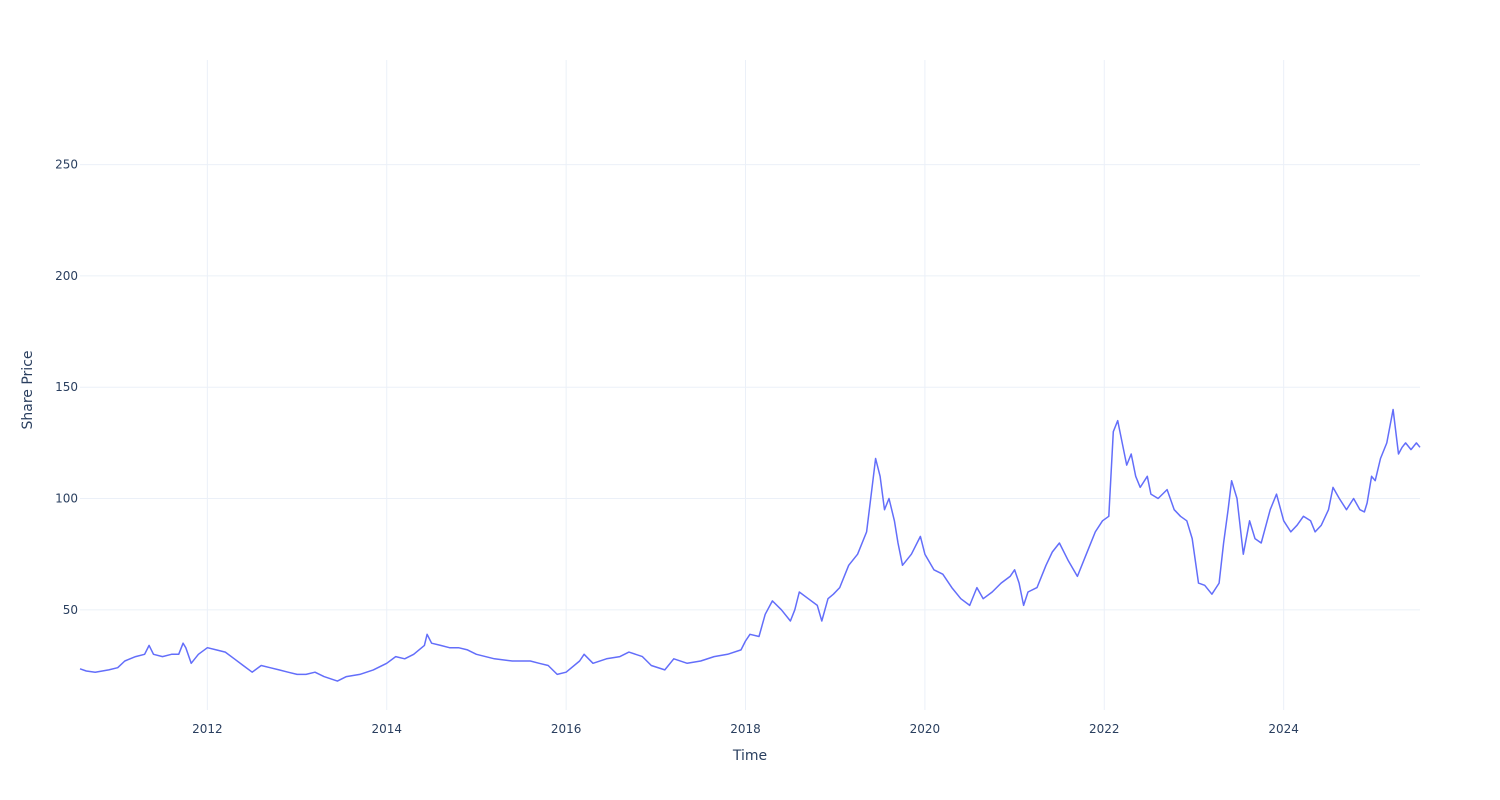 The height and width of the screenshot is (800, 1500). I want to click on x-tick-label: 2016, so click(566, 729).